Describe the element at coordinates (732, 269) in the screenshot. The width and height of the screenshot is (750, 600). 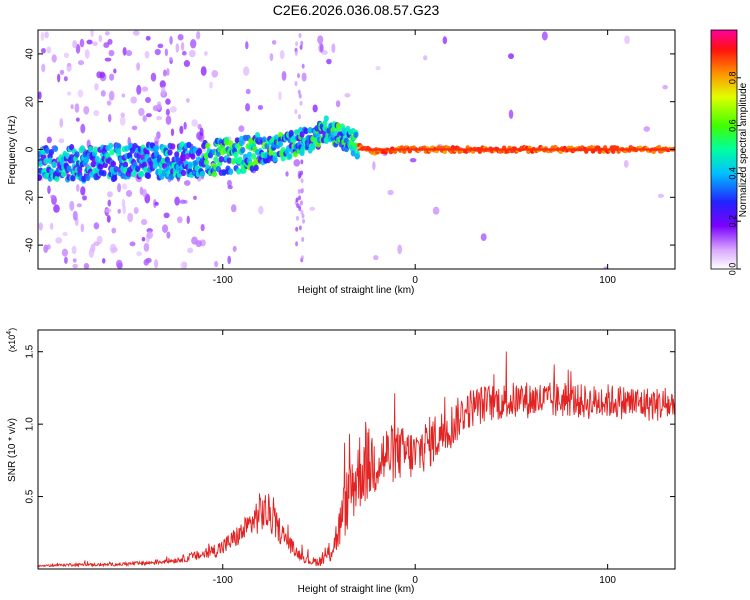
I see `colorbar-tick-label: 0.0` at that location.